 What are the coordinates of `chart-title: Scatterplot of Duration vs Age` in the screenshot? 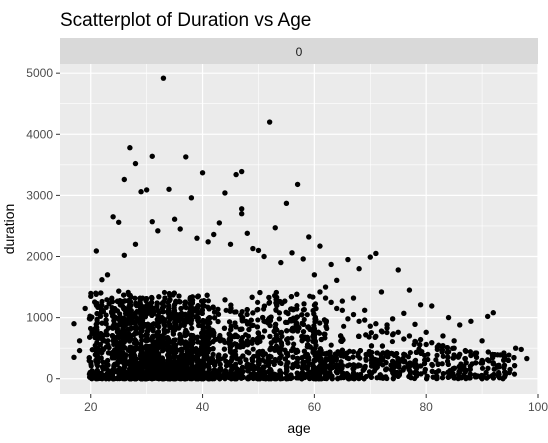 It's located at (185, 20).